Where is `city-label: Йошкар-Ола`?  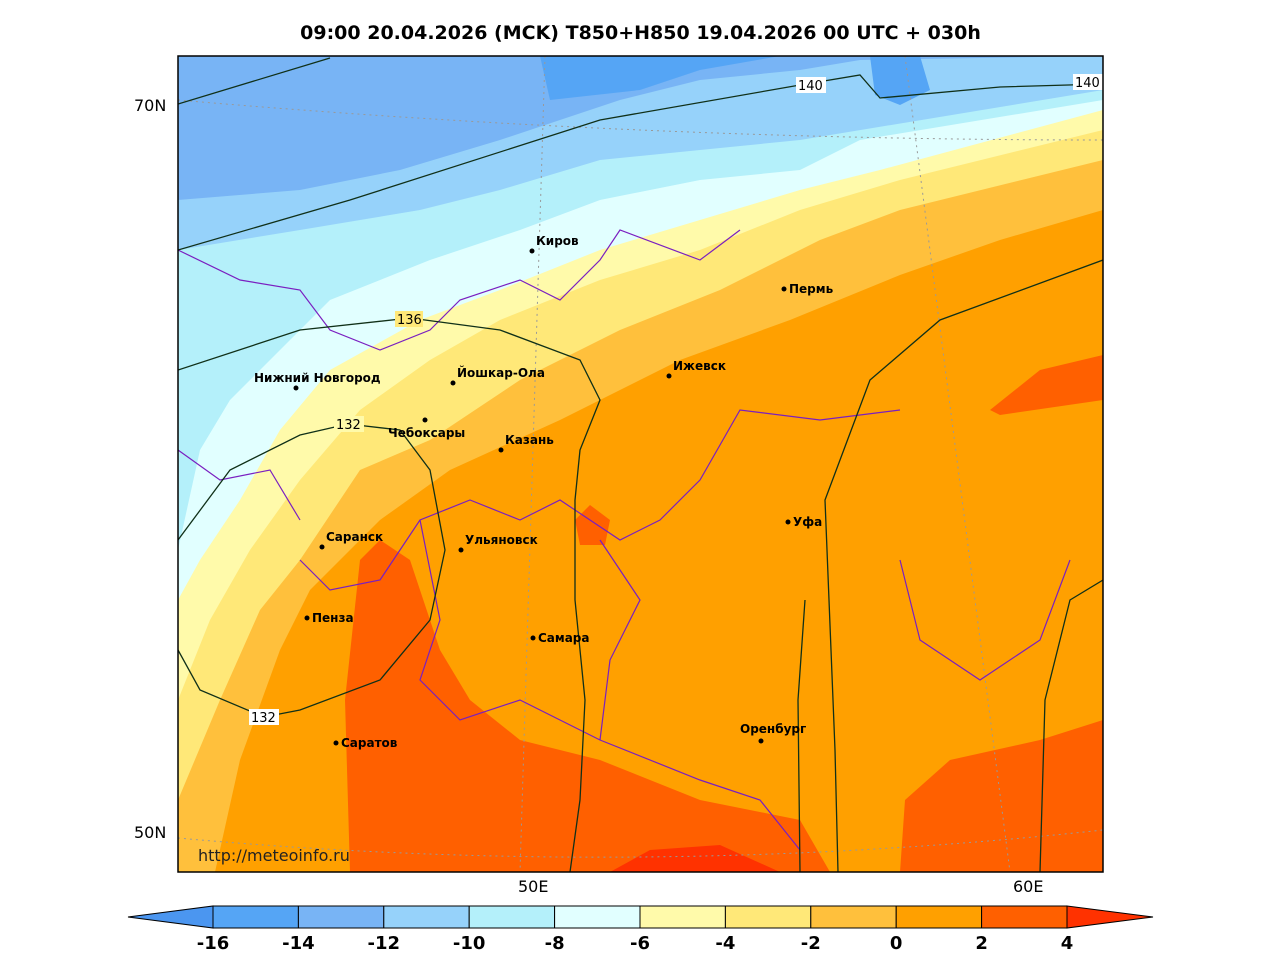
city-label: Йошкар-Ола is located at coordinates (501, 372).